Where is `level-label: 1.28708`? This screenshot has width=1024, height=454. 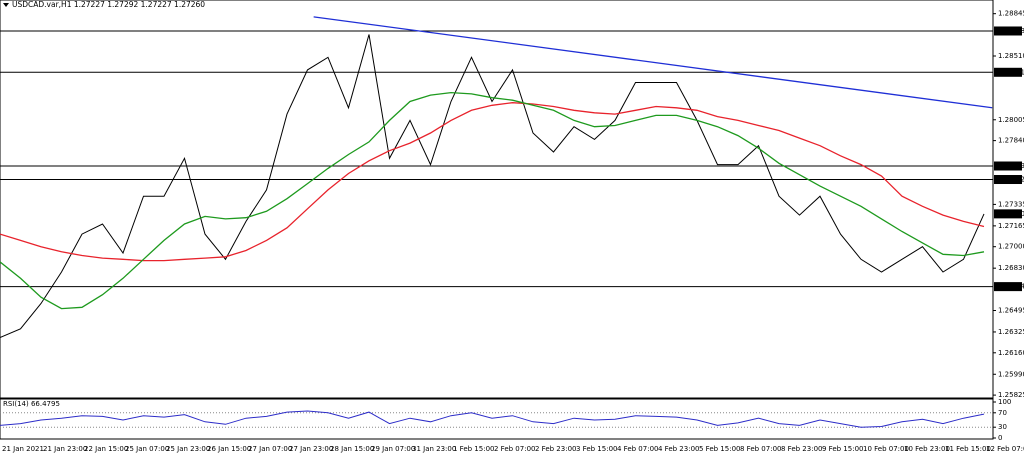
level-label: 1.28708 is located at coordinates (1010, 31).